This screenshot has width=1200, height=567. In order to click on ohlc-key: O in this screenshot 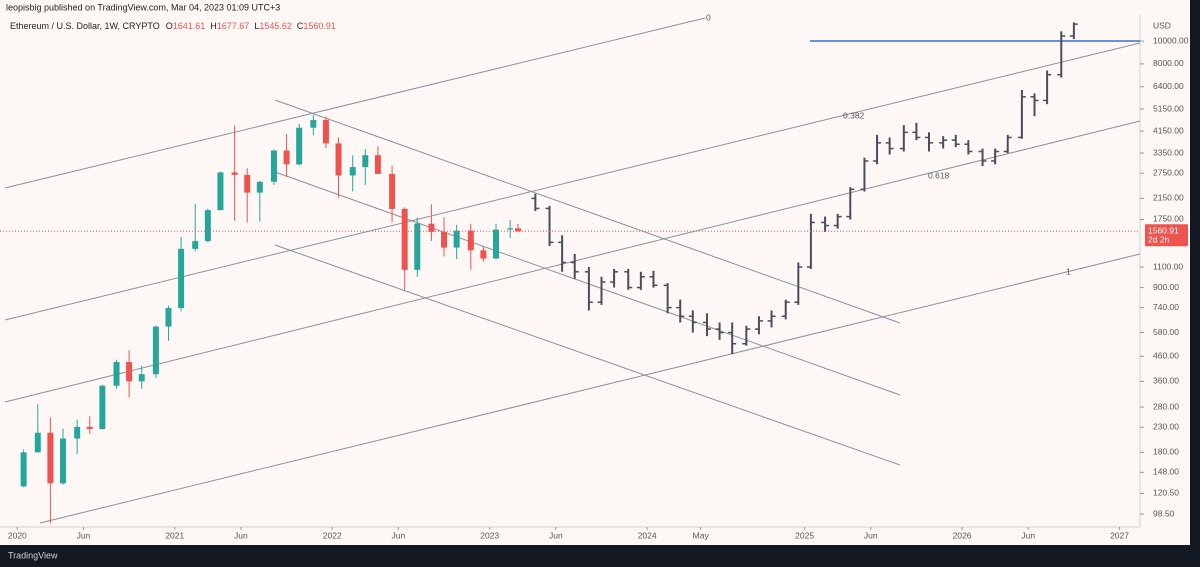, I will do `click(169, 26)`.